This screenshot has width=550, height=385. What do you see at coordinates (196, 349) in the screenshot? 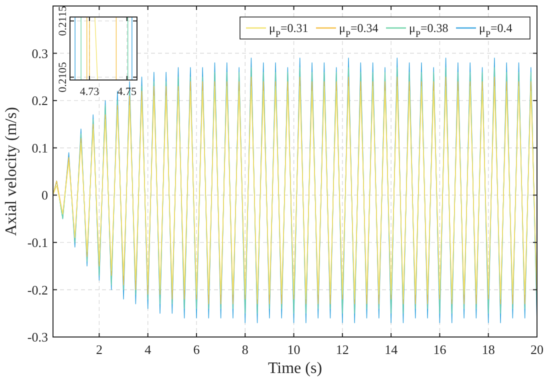
I see `x-tick-label: 6` at bounding box center [196, 349].